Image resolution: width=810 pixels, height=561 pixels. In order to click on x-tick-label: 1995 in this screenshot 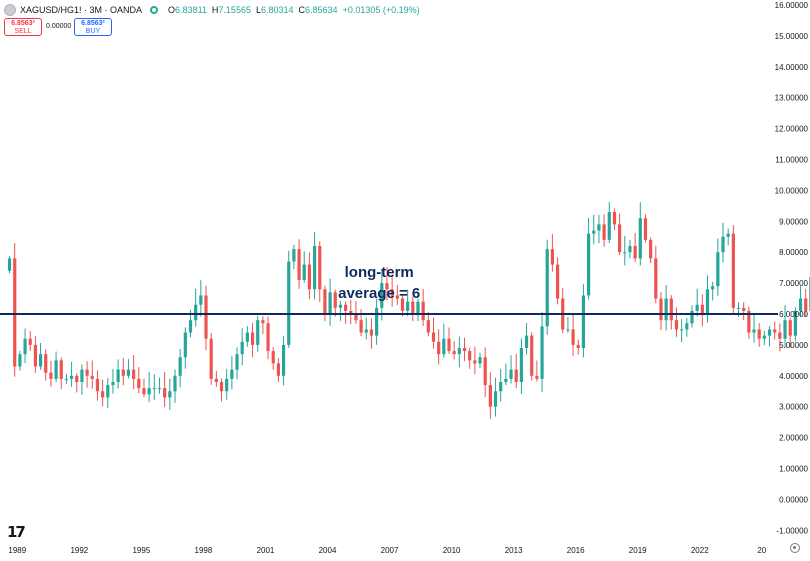, I will do `click(141, 550)`.